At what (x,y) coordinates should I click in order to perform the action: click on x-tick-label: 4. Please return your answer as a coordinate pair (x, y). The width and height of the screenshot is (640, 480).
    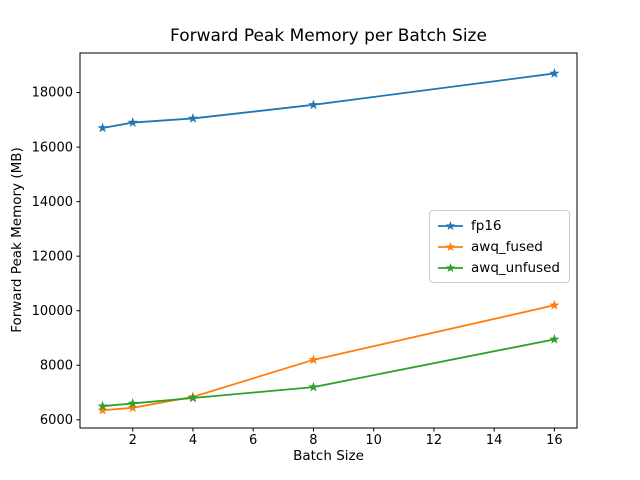
    Looking at the image, I should click on (193, 440).